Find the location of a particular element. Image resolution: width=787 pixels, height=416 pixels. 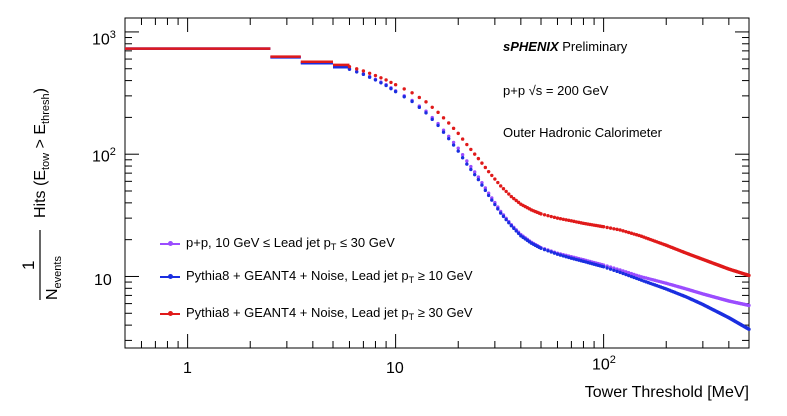

x-axis-label: Tower Threshold [MeV] is located at coordinates (666, 392).